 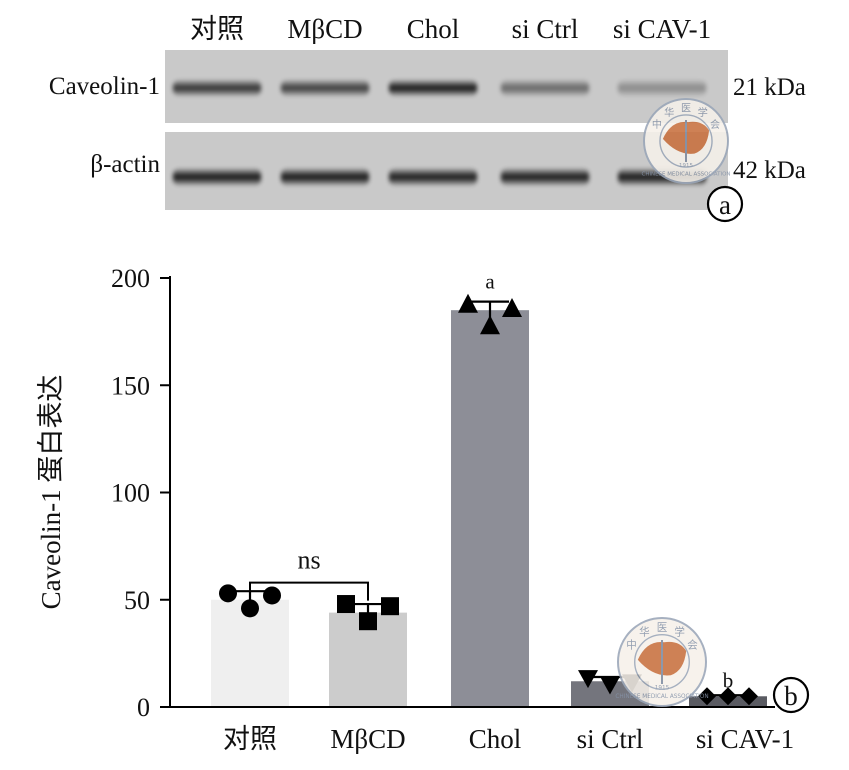 I want to click on chinese-medical-association-seal-0: 中华医学会 CHINESE MEDICAL ASSOCIATION 1915, so click(x=686, y=141).